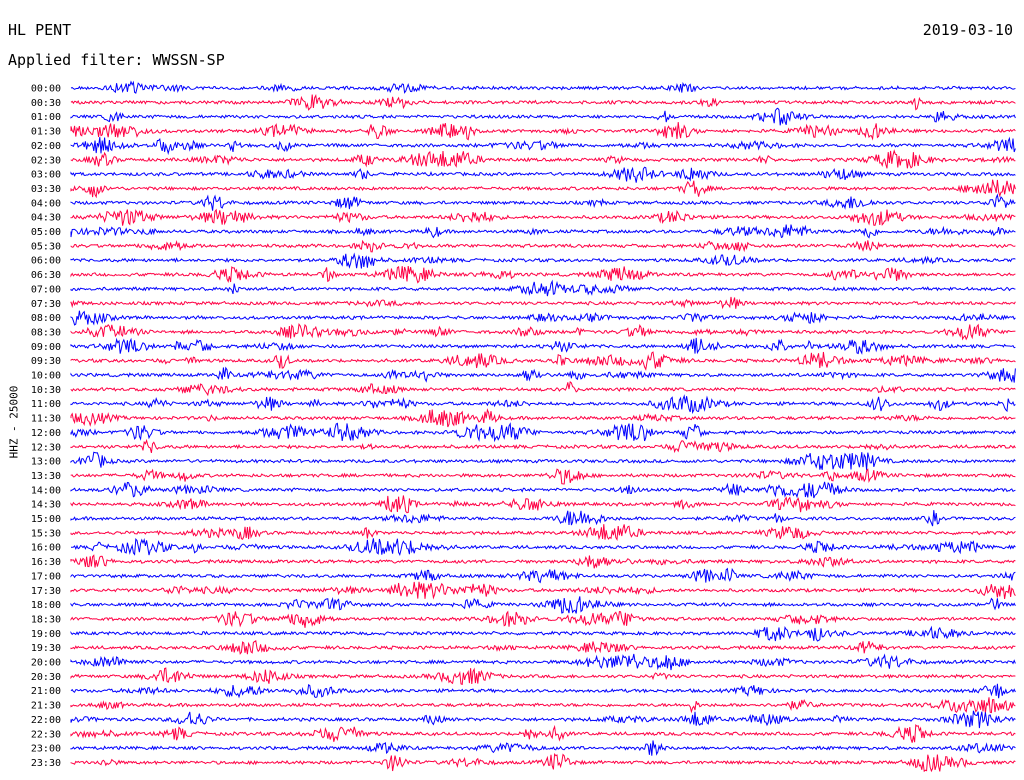 The image size is (1024, 780). I want to click on y-tick-label: 18:30, so click(46, 619).